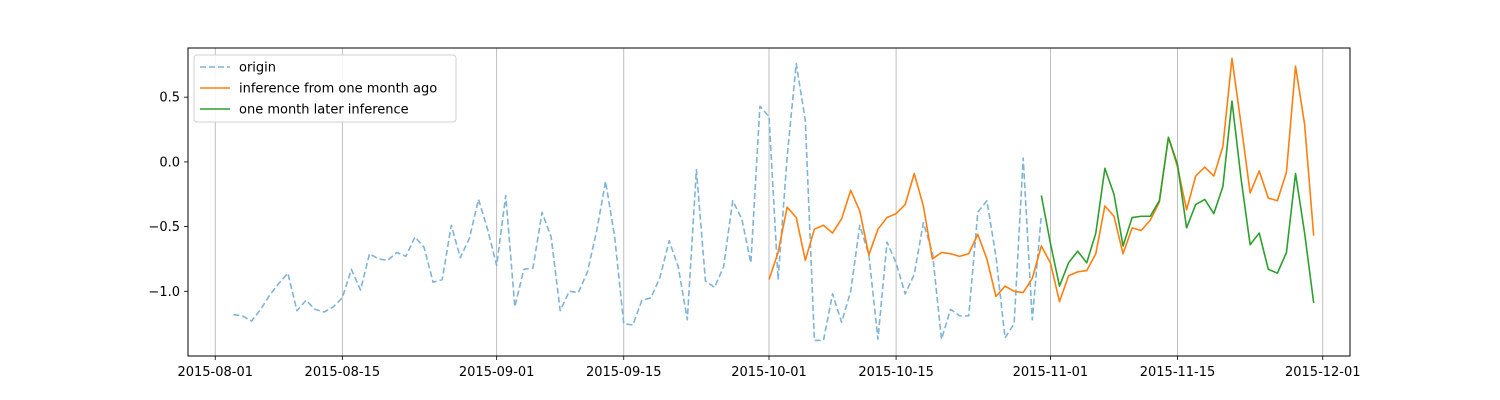 The image size is (1500, 400). Describe the element at coordinates (164, 227) in the screenshot. I see `y-tick-label: −0.5` at that location.